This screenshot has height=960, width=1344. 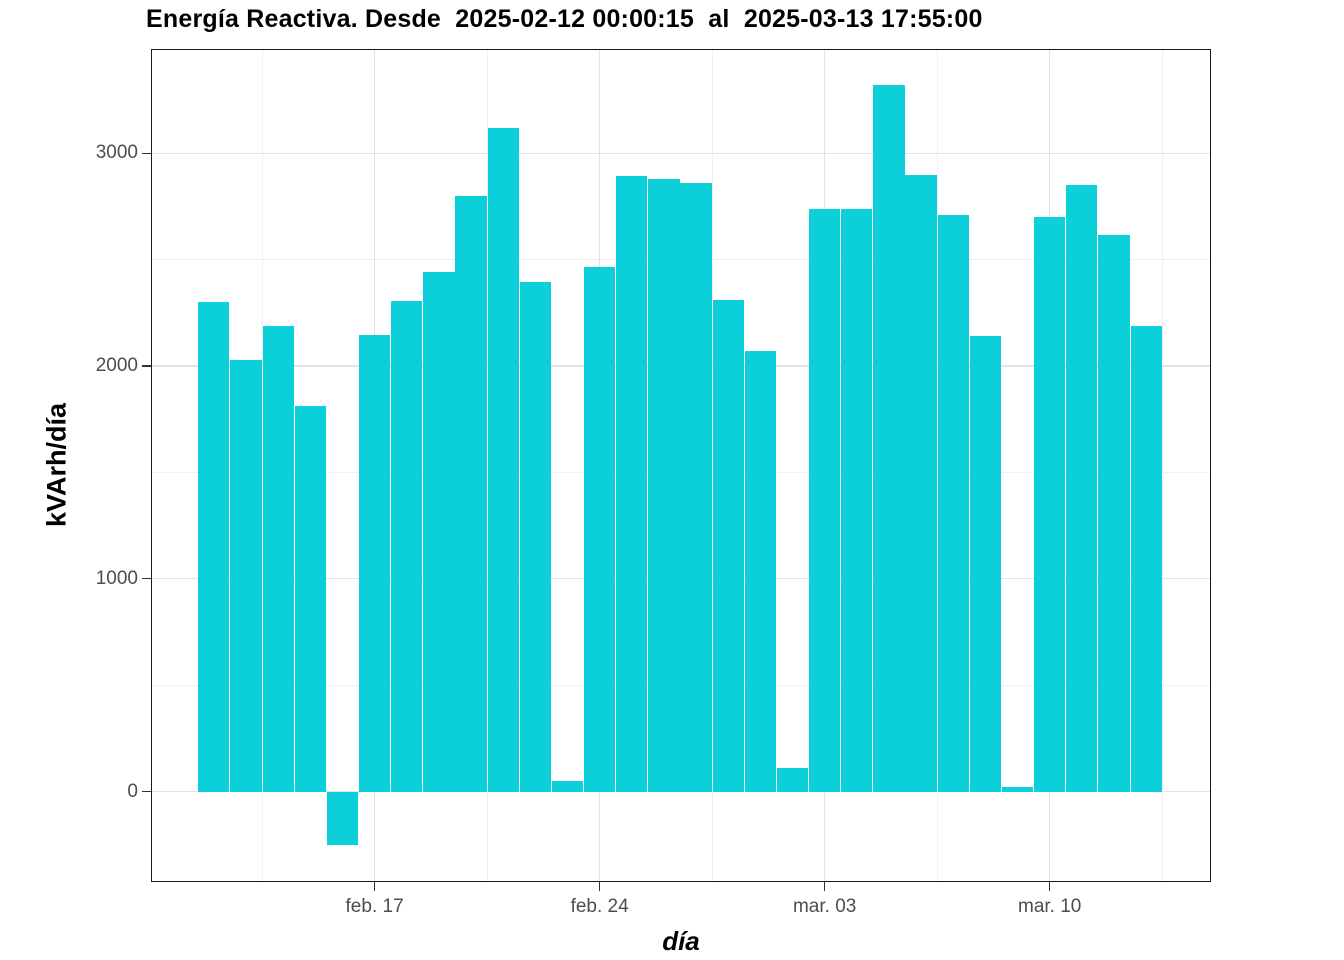 What do you see at coordinates (824, 906) in the screenshot?
I see `x-tick-label: mar. 03` at bounding box center [824, 906].